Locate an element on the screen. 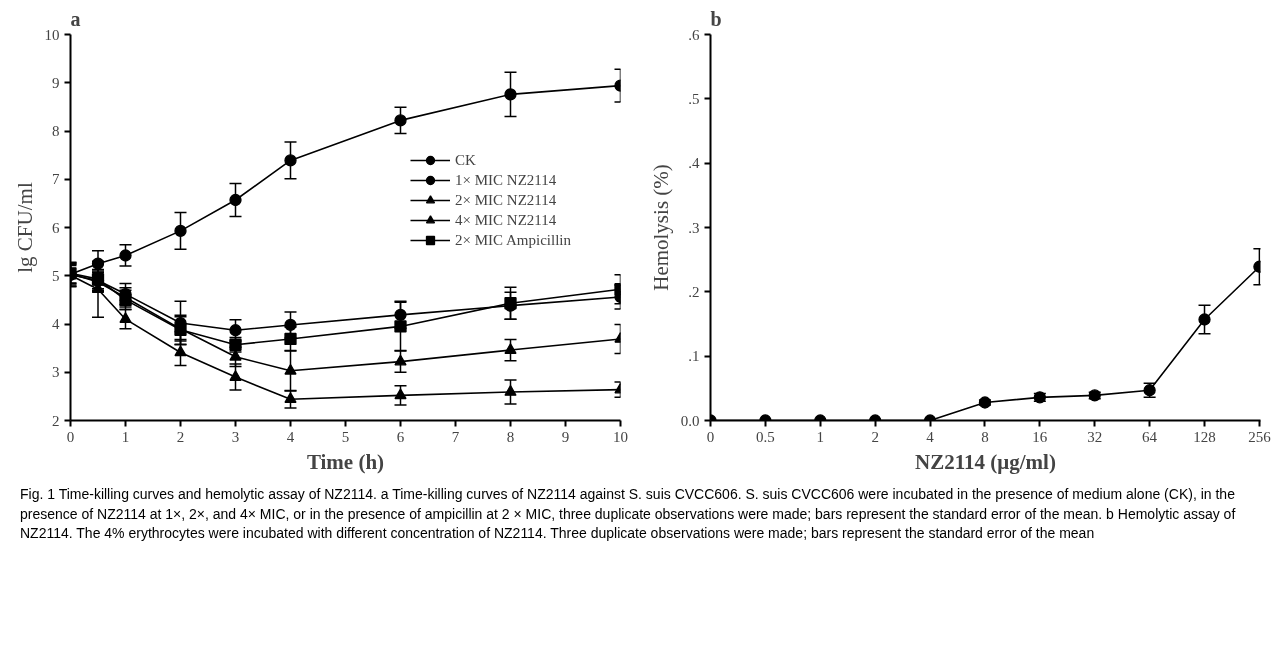 The height and width of the screenshot is (651, 1282). x-tick-label: 10 is located at coordinates (620, 436).